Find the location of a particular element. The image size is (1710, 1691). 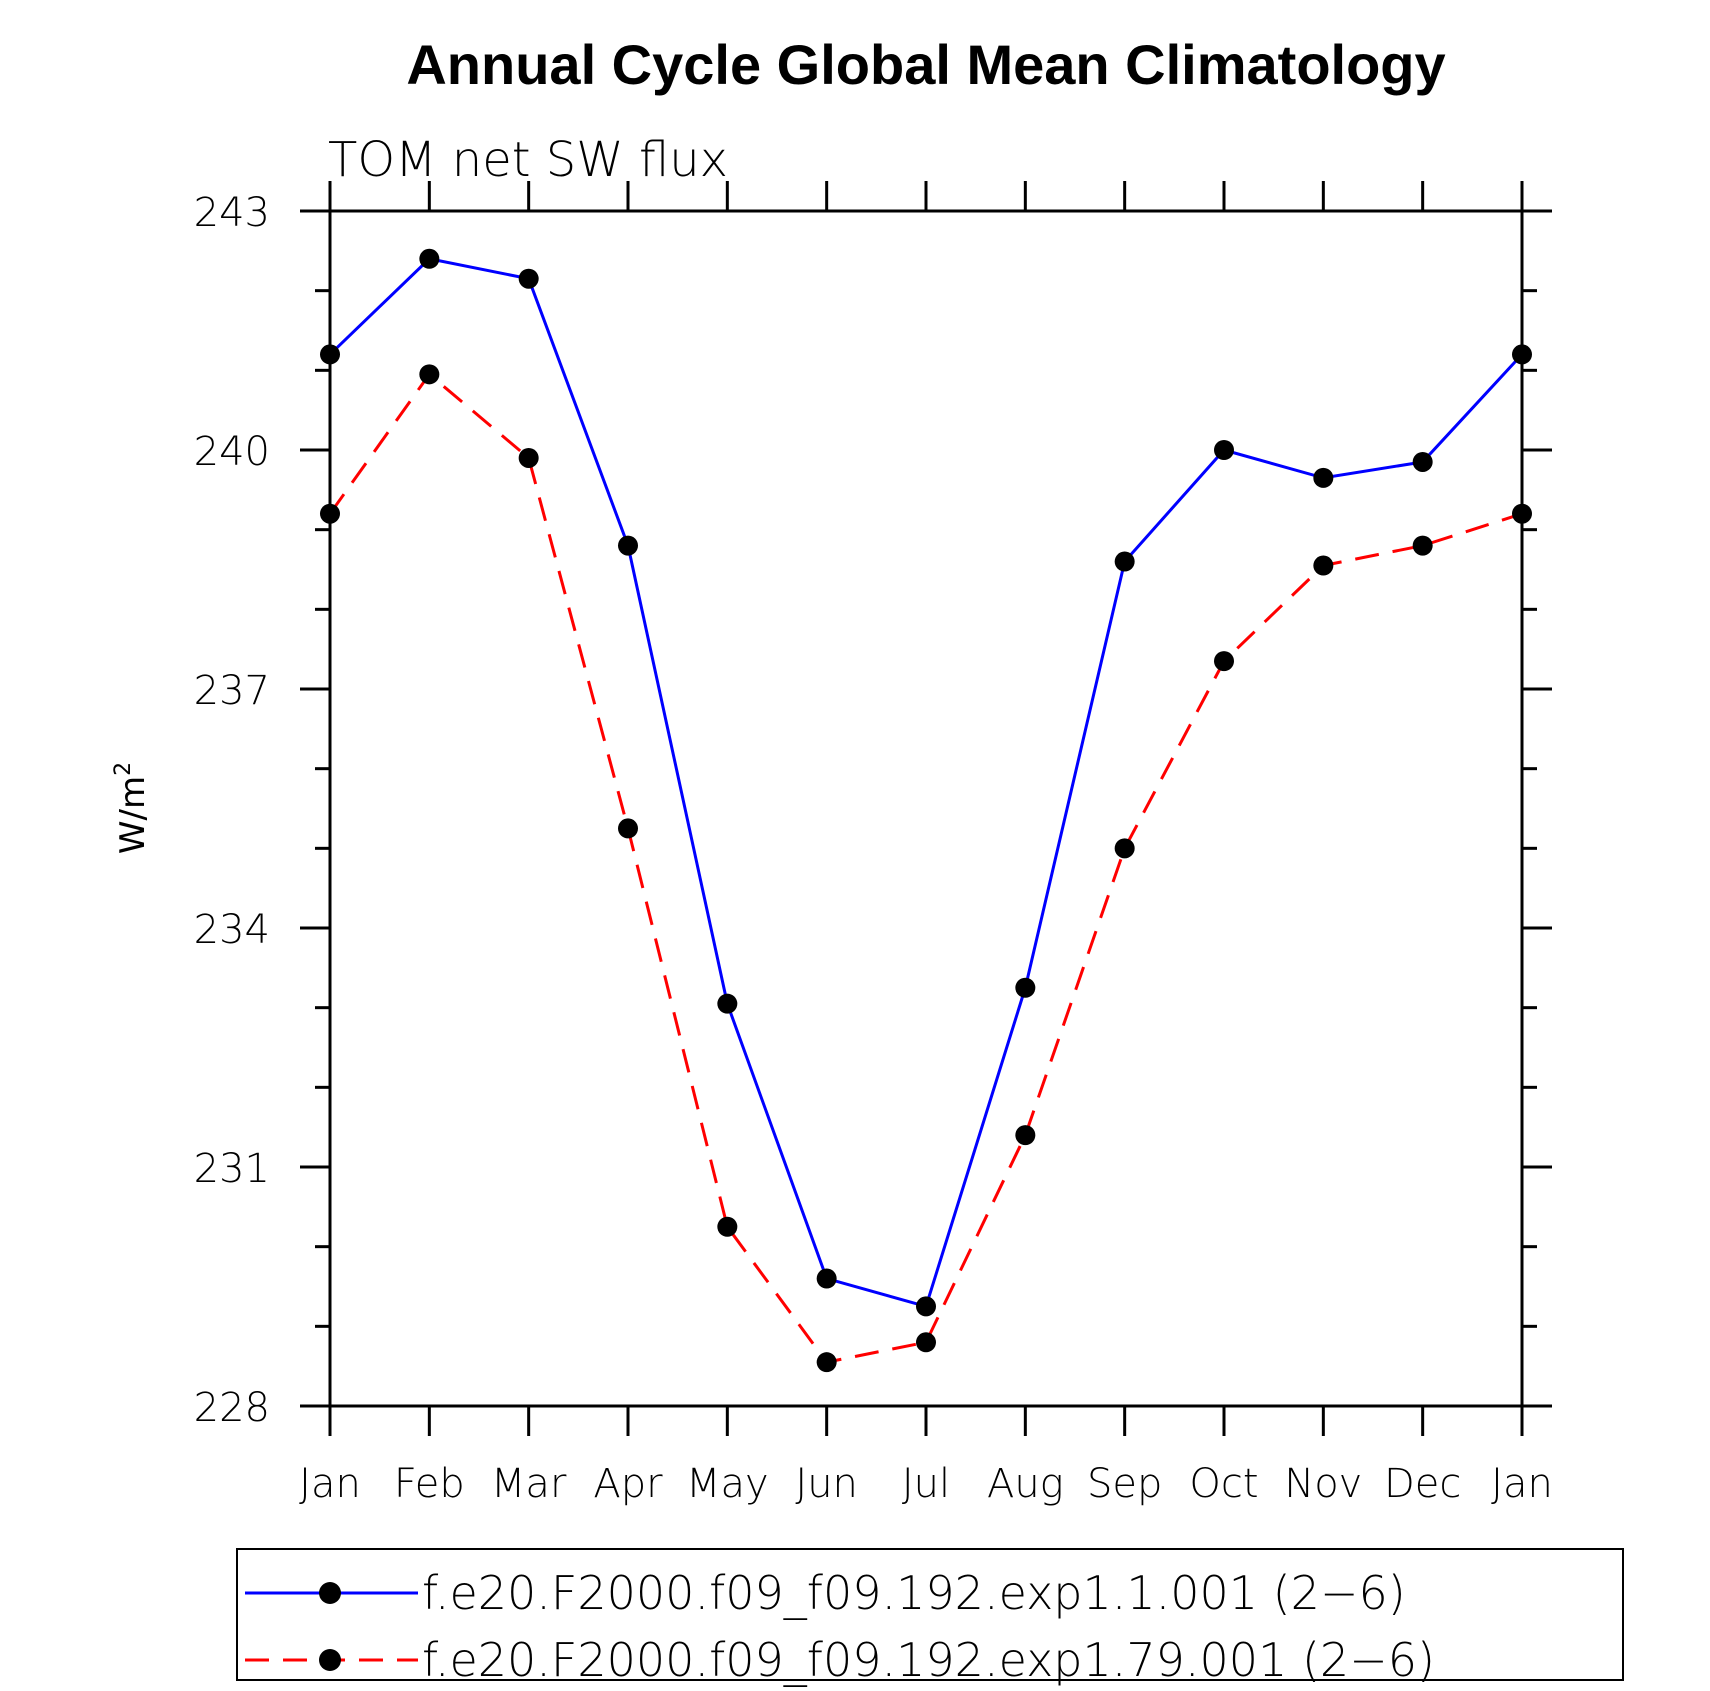

x-tick-label: Jul is located at coordinates (926, 1484).